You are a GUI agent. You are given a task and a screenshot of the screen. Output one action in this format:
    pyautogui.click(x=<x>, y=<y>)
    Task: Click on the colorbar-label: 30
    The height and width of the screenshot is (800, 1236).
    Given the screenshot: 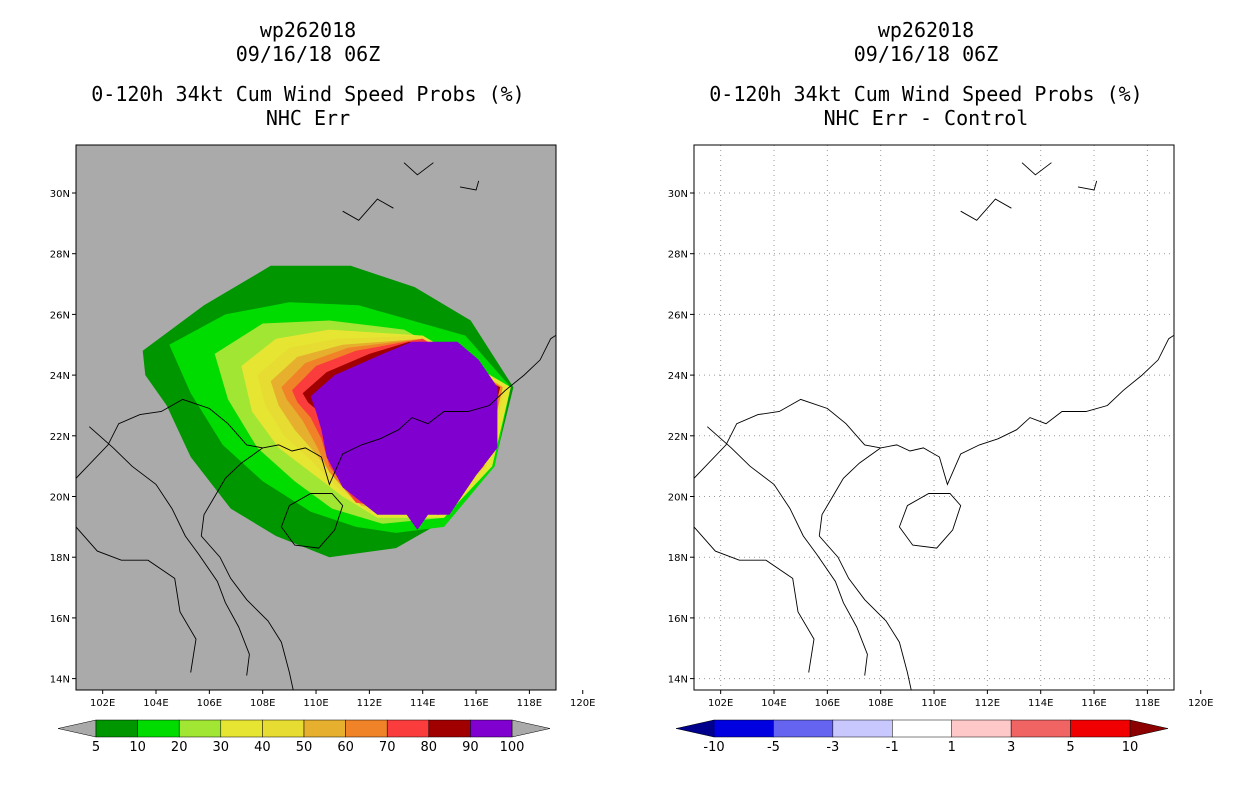 What is the action you would take?
    pyautogui.click(x=221, y=747)
    